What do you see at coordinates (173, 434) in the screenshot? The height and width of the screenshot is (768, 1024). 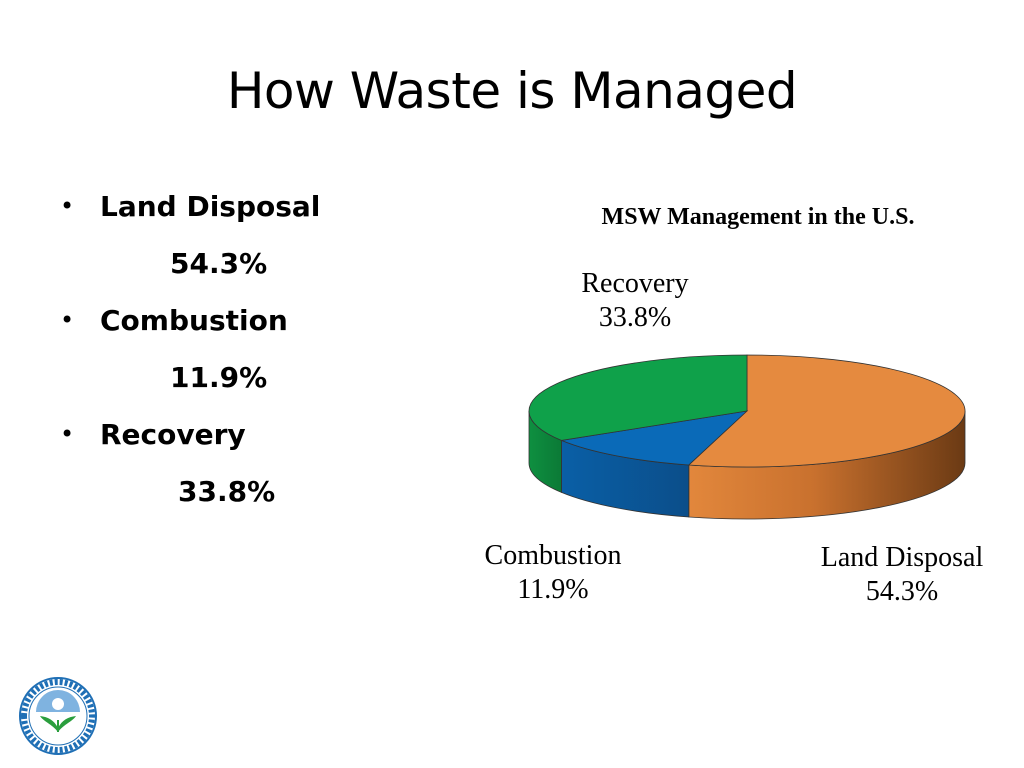 I see `bullet-label: Recovery` at bounding box center [173, 434].